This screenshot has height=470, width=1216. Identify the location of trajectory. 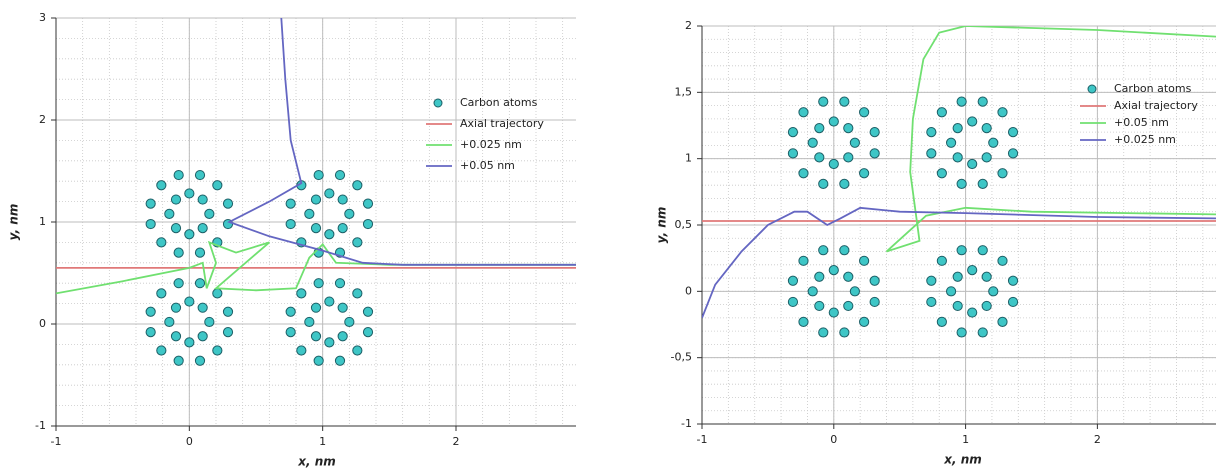
(959, 262).